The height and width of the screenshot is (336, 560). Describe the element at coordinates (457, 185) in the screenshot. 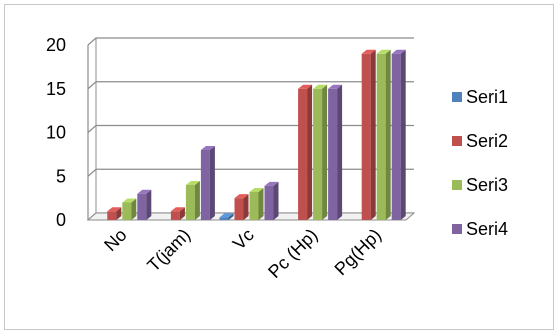

I see `legend-swatch-Seri3` at that location.